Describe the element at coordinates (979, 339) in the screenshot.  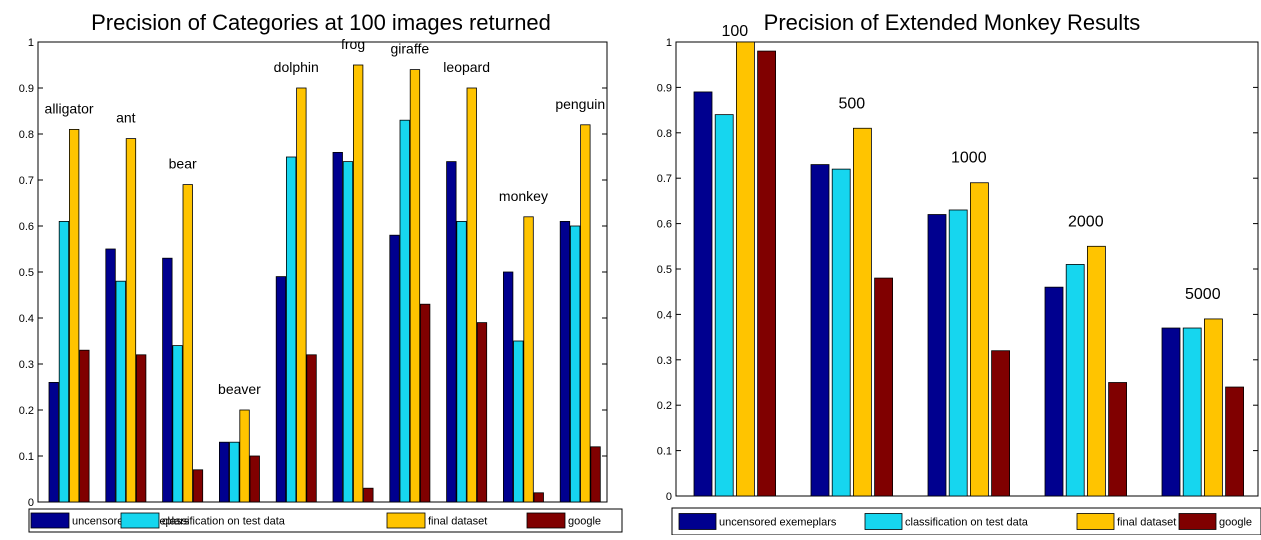
I see `right-bar-1000-final` at that location.